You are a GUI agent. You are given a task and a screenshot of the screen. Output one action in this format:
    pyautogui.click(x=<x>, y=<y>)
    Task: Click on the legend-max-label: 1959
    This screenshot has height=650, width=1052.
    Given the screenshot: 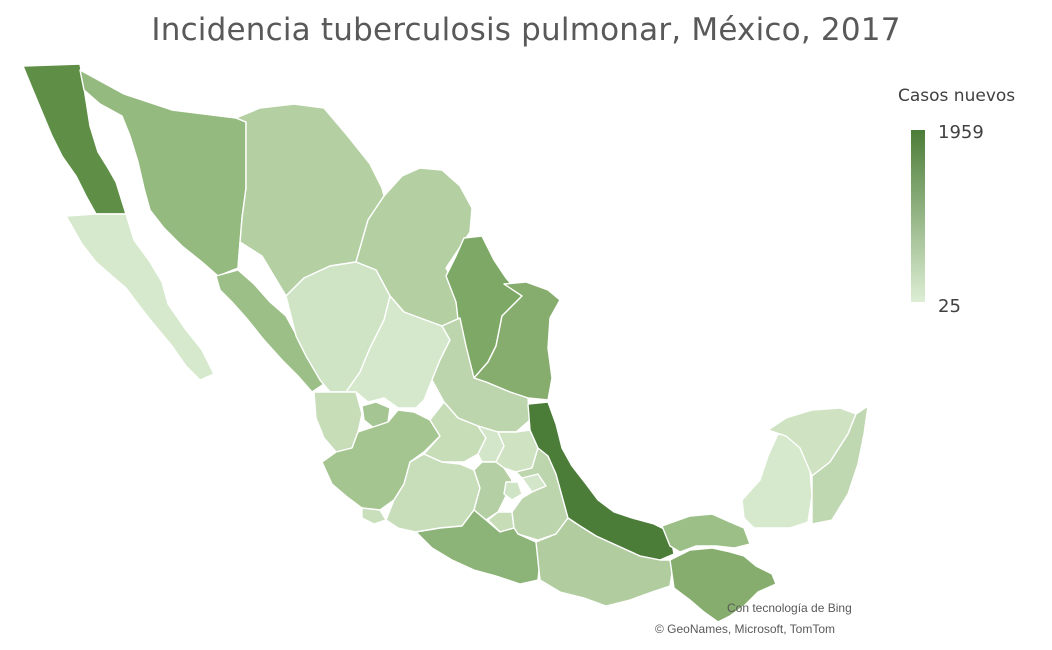 What is the action you would take?
    pyautogui.click(x=961, y=132)
    